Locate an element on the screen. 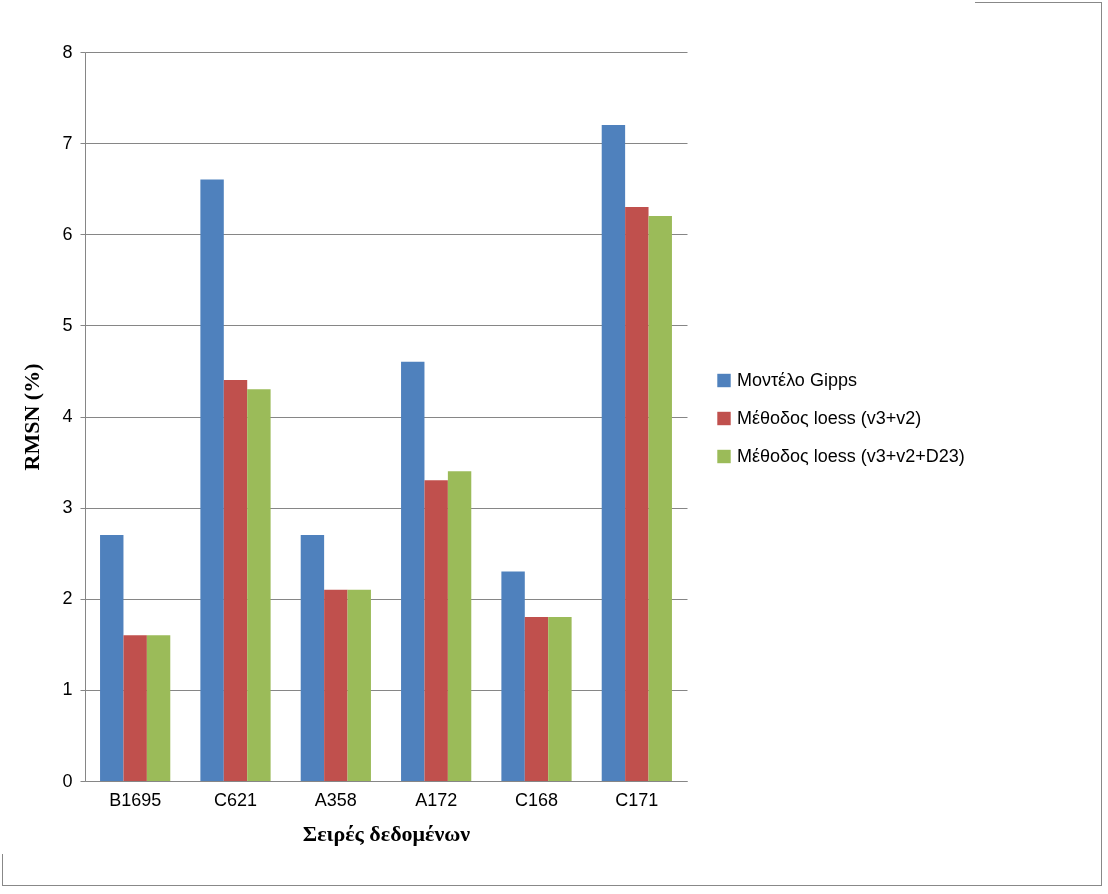 Image resolution: width=1108 pixels, height=894 pixels. x-tick-label: C621 is located at coordinates (235, 799).